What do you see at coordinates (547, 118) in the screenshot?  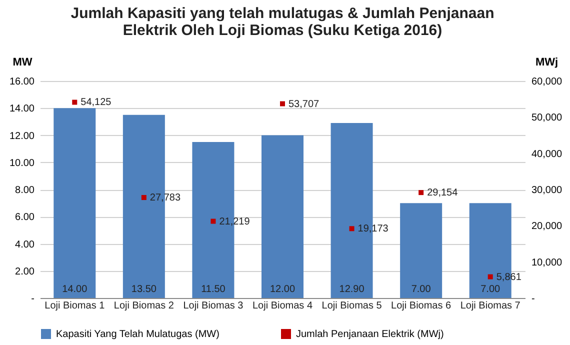 I see `y2-tick-label: 50,000` at bounding box center [547, 118].